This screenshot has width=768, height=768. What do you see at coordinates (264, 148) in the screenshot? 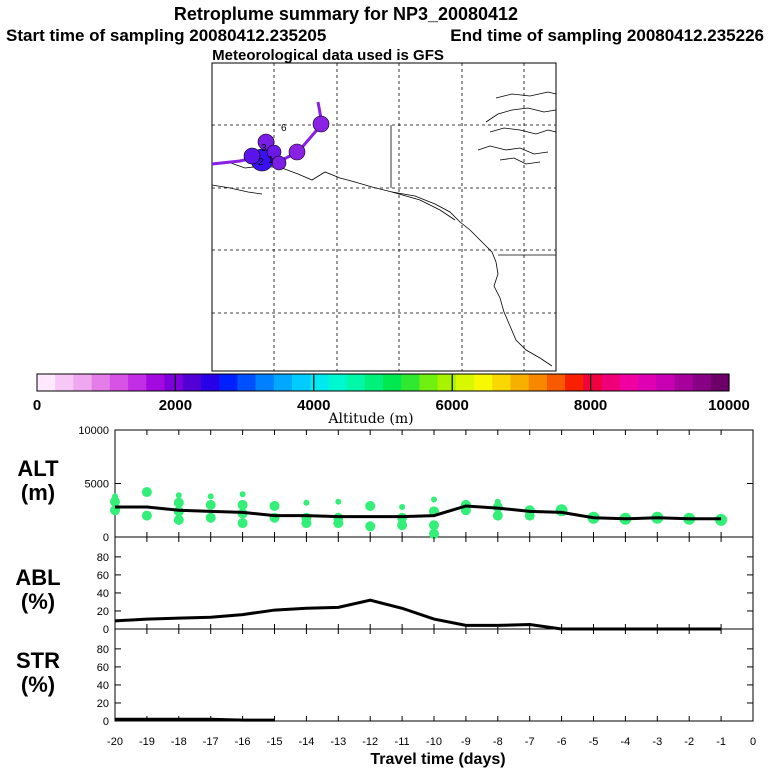
I see `day-marker-label: 3` at bounding box center [264, 148].